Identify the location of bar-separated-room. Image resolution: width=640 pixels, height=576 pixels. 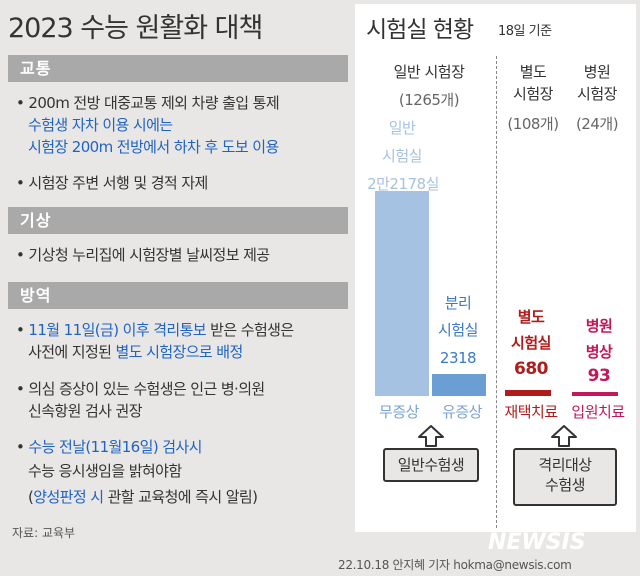
(459, 385).